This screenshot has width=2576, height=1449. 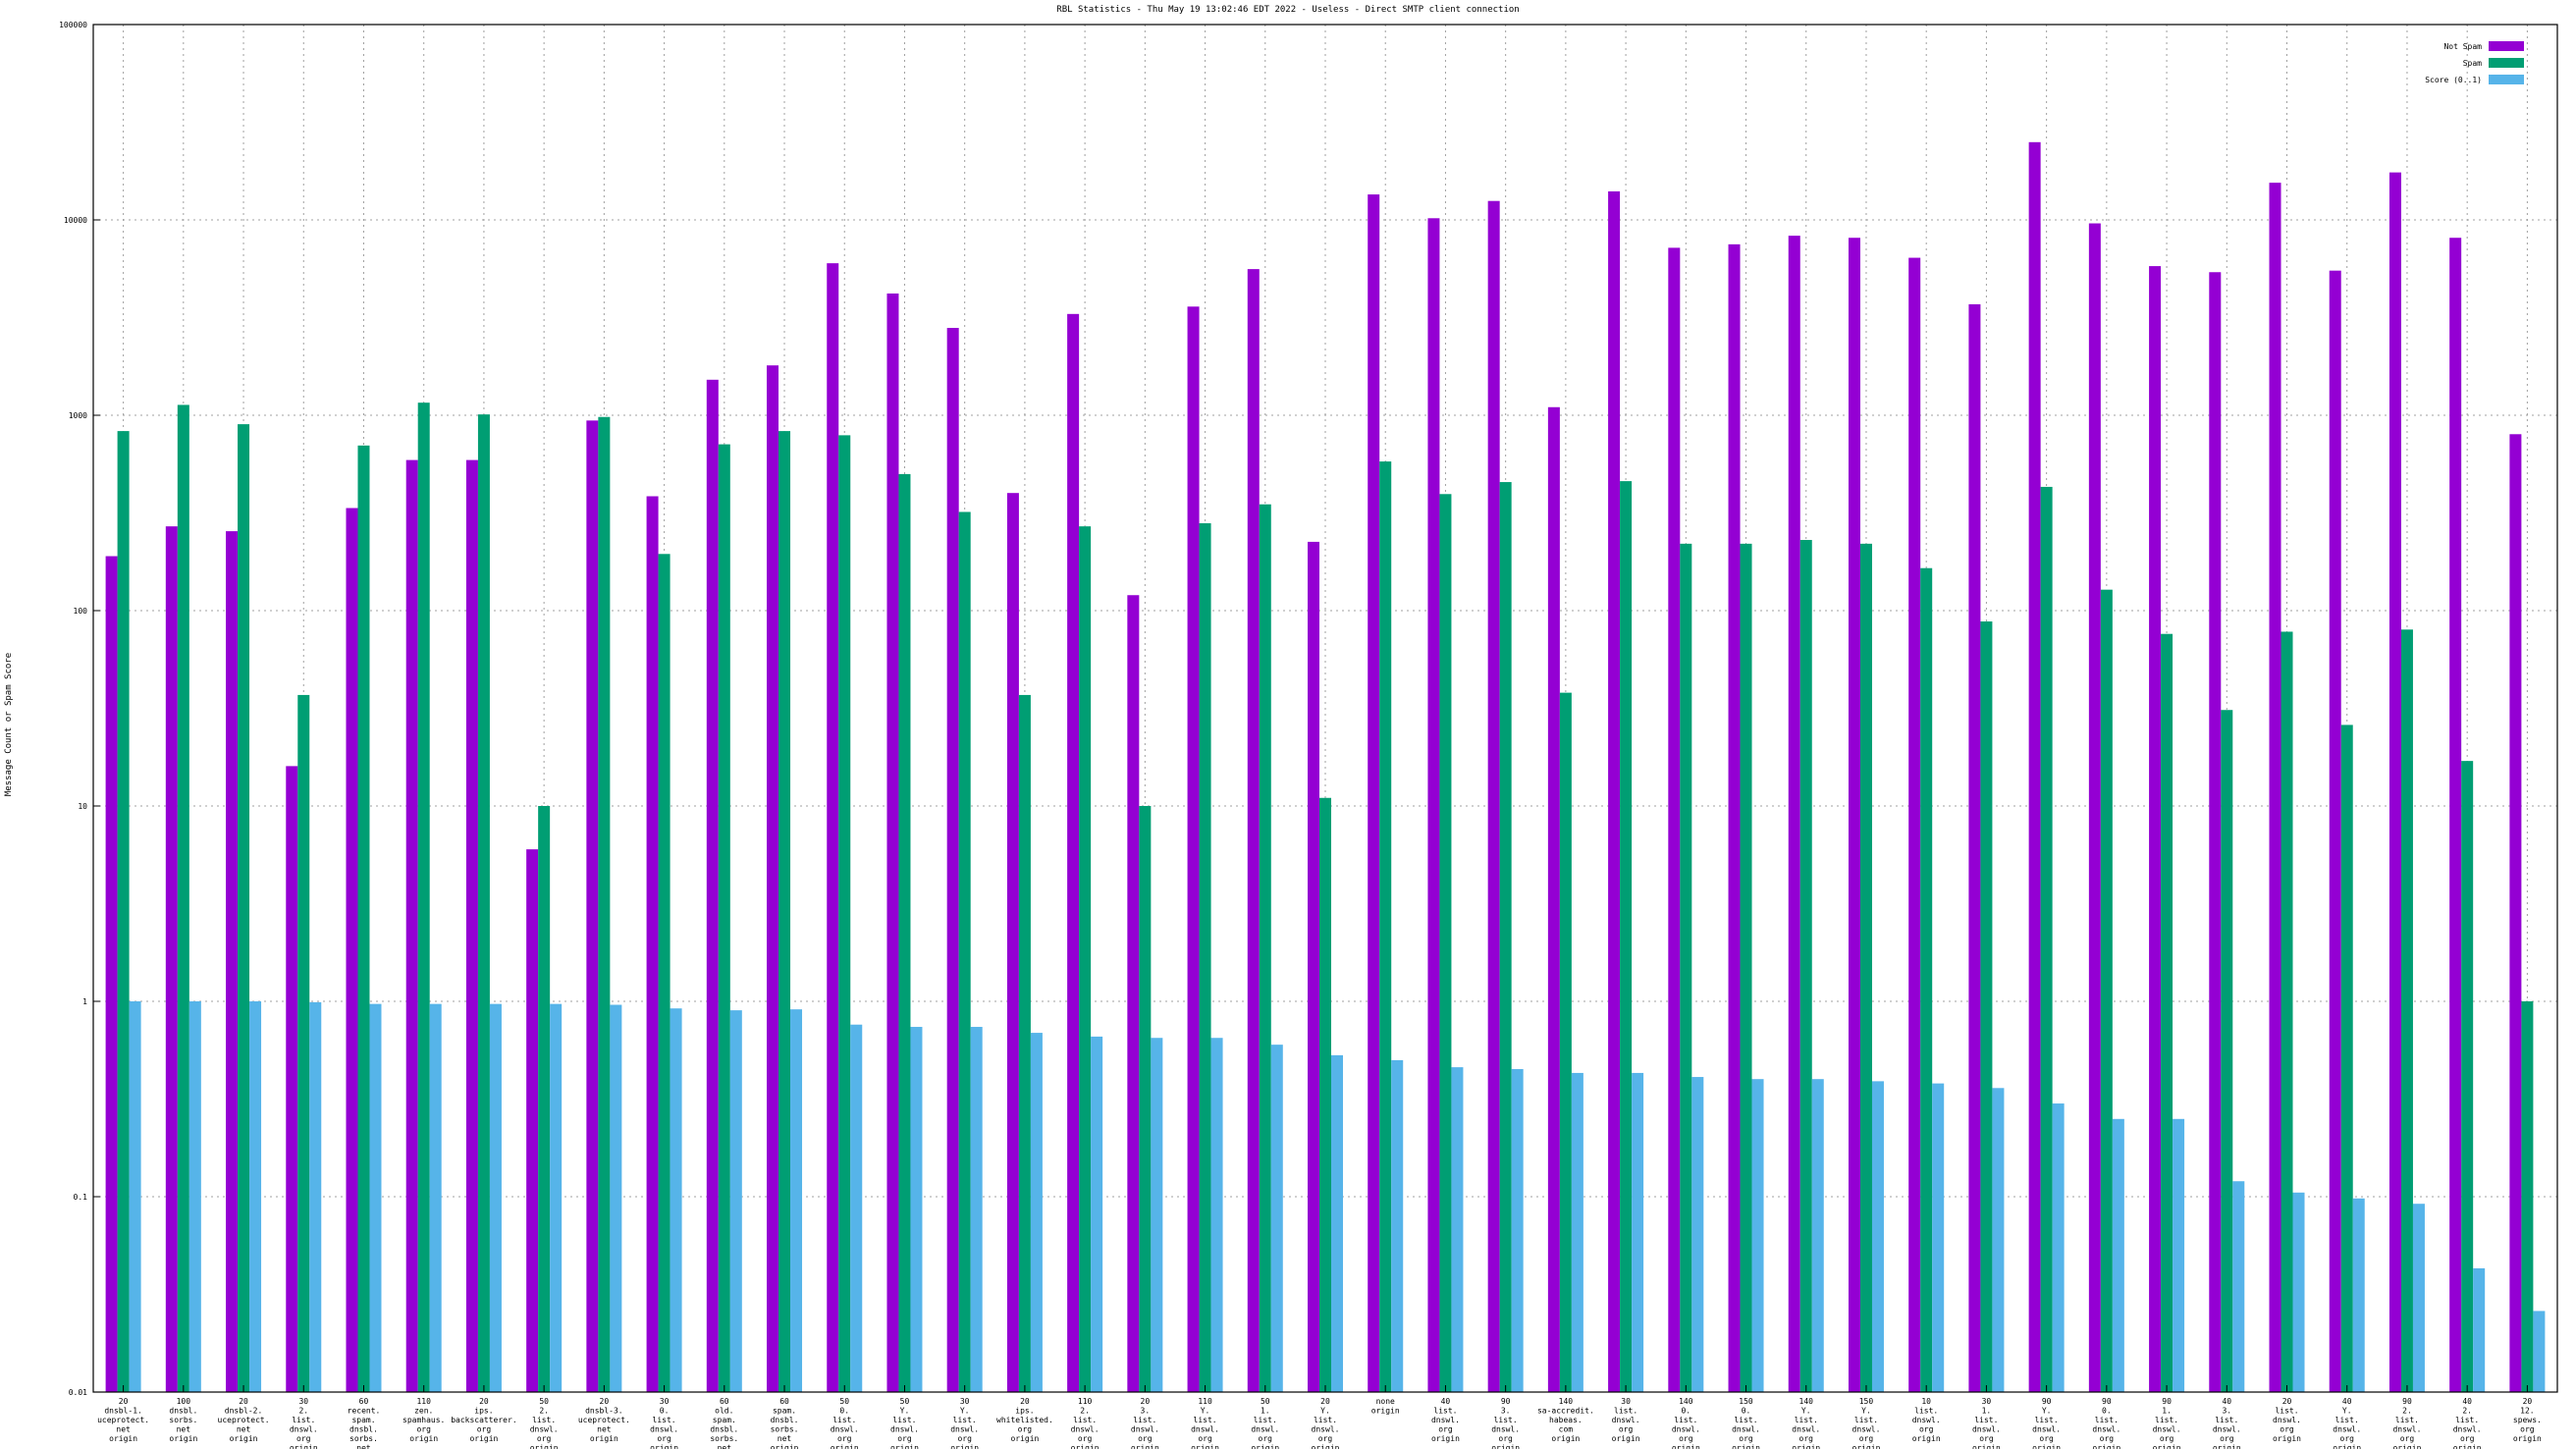 What do you see at coordinates (2406, 1423) in the screenshot?
I see `x-tick-label: 90 2. list. dnswl. org origin` at bounding box center [2406, 1423].